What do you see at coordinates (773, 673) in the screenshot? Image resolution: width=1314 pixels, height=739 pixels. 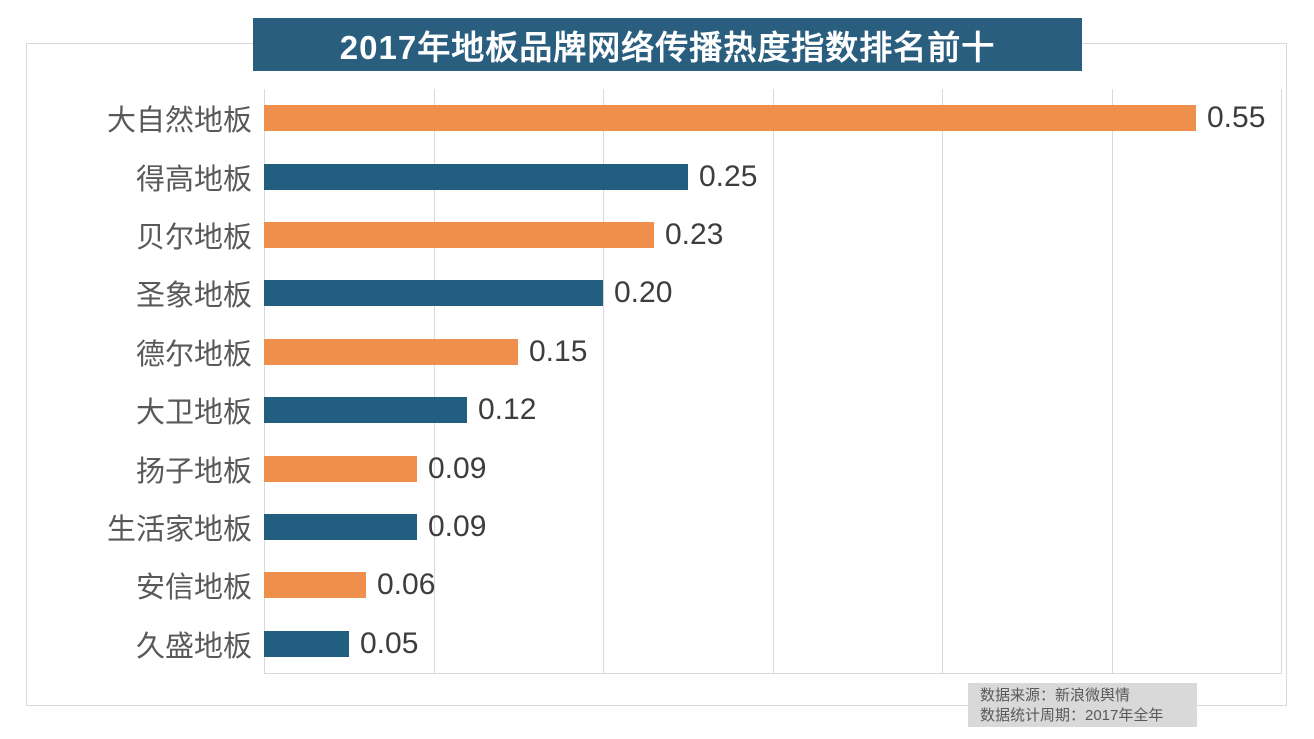 I see `x-axis-line` at bounding box center [773, 673].